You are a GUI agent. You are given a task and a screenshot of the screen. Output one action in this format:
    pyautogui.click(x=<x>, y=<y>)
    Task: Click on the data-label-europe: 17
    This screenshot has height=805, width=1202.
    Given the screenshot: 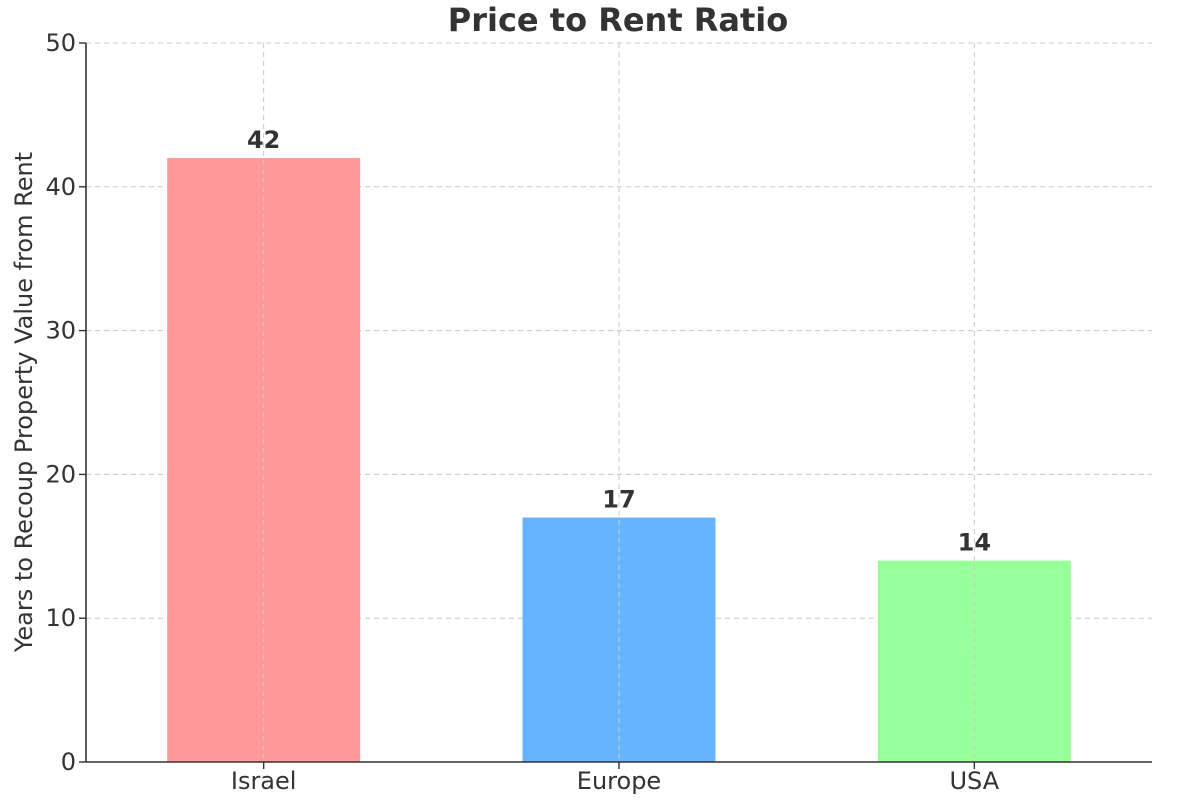 What is the action you would take?
    pyautogui.click(x=618, y=500)
    